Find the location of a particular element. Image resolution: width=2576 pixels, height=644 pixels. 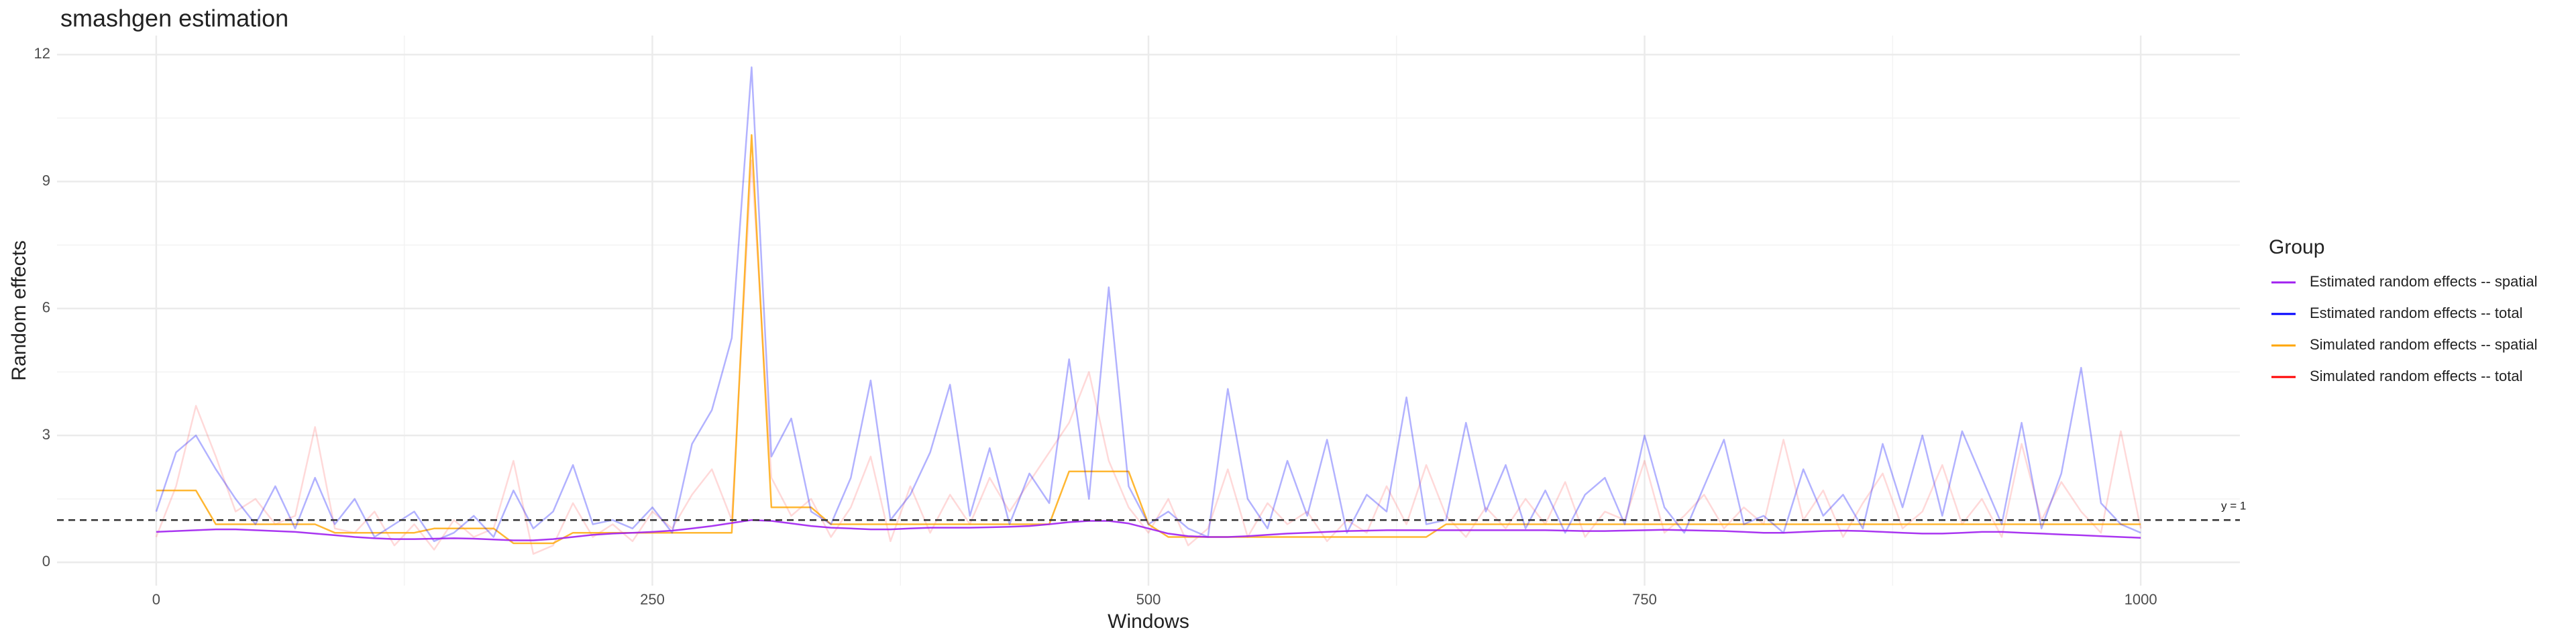

x-axis-title: Windows is located at coordinates (1148, 621).